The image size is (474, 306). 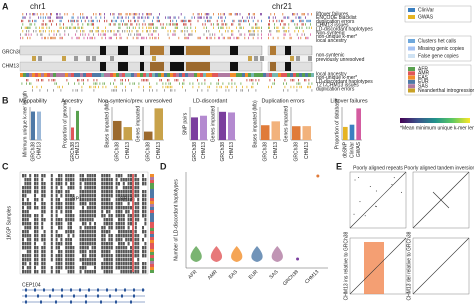 What do you see at coordinates (337, 86) in the screenshot?
I see `track-label: T2T-CHM13 issues` at bounding box center [337, 86].